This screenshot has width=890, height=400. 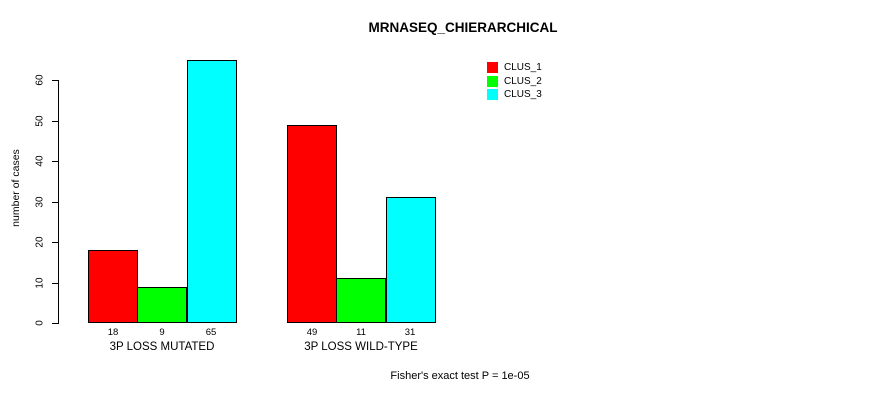 I want to click on legend-label: CLUS_2, so click(x=523, y=81).